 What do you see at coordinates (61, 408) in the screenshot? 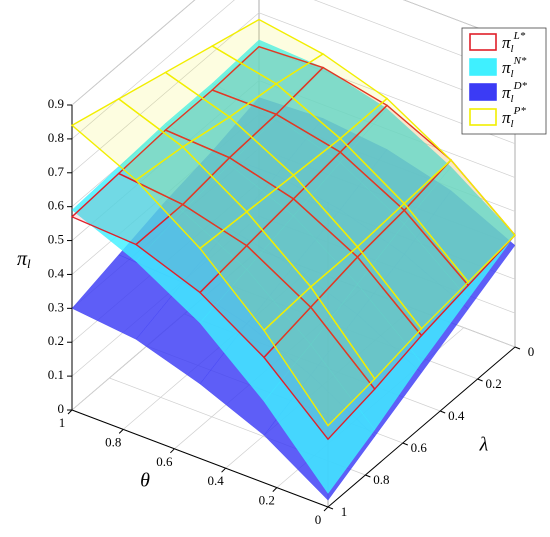
I see `z-tick-label: 0` at bounding box center [61, 408].